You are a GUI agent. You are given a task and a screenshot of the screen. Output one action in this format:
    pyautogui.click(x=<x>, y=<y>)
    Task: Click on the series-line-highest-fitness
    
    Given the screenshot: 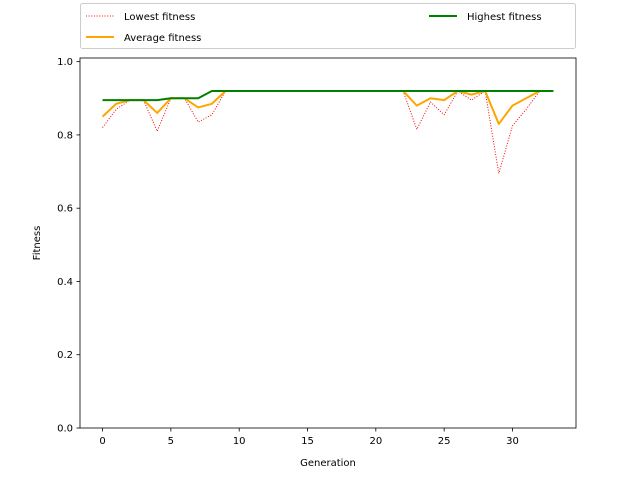 What is the action you would take?
    pyautogui.click(x=328, y=95)
    